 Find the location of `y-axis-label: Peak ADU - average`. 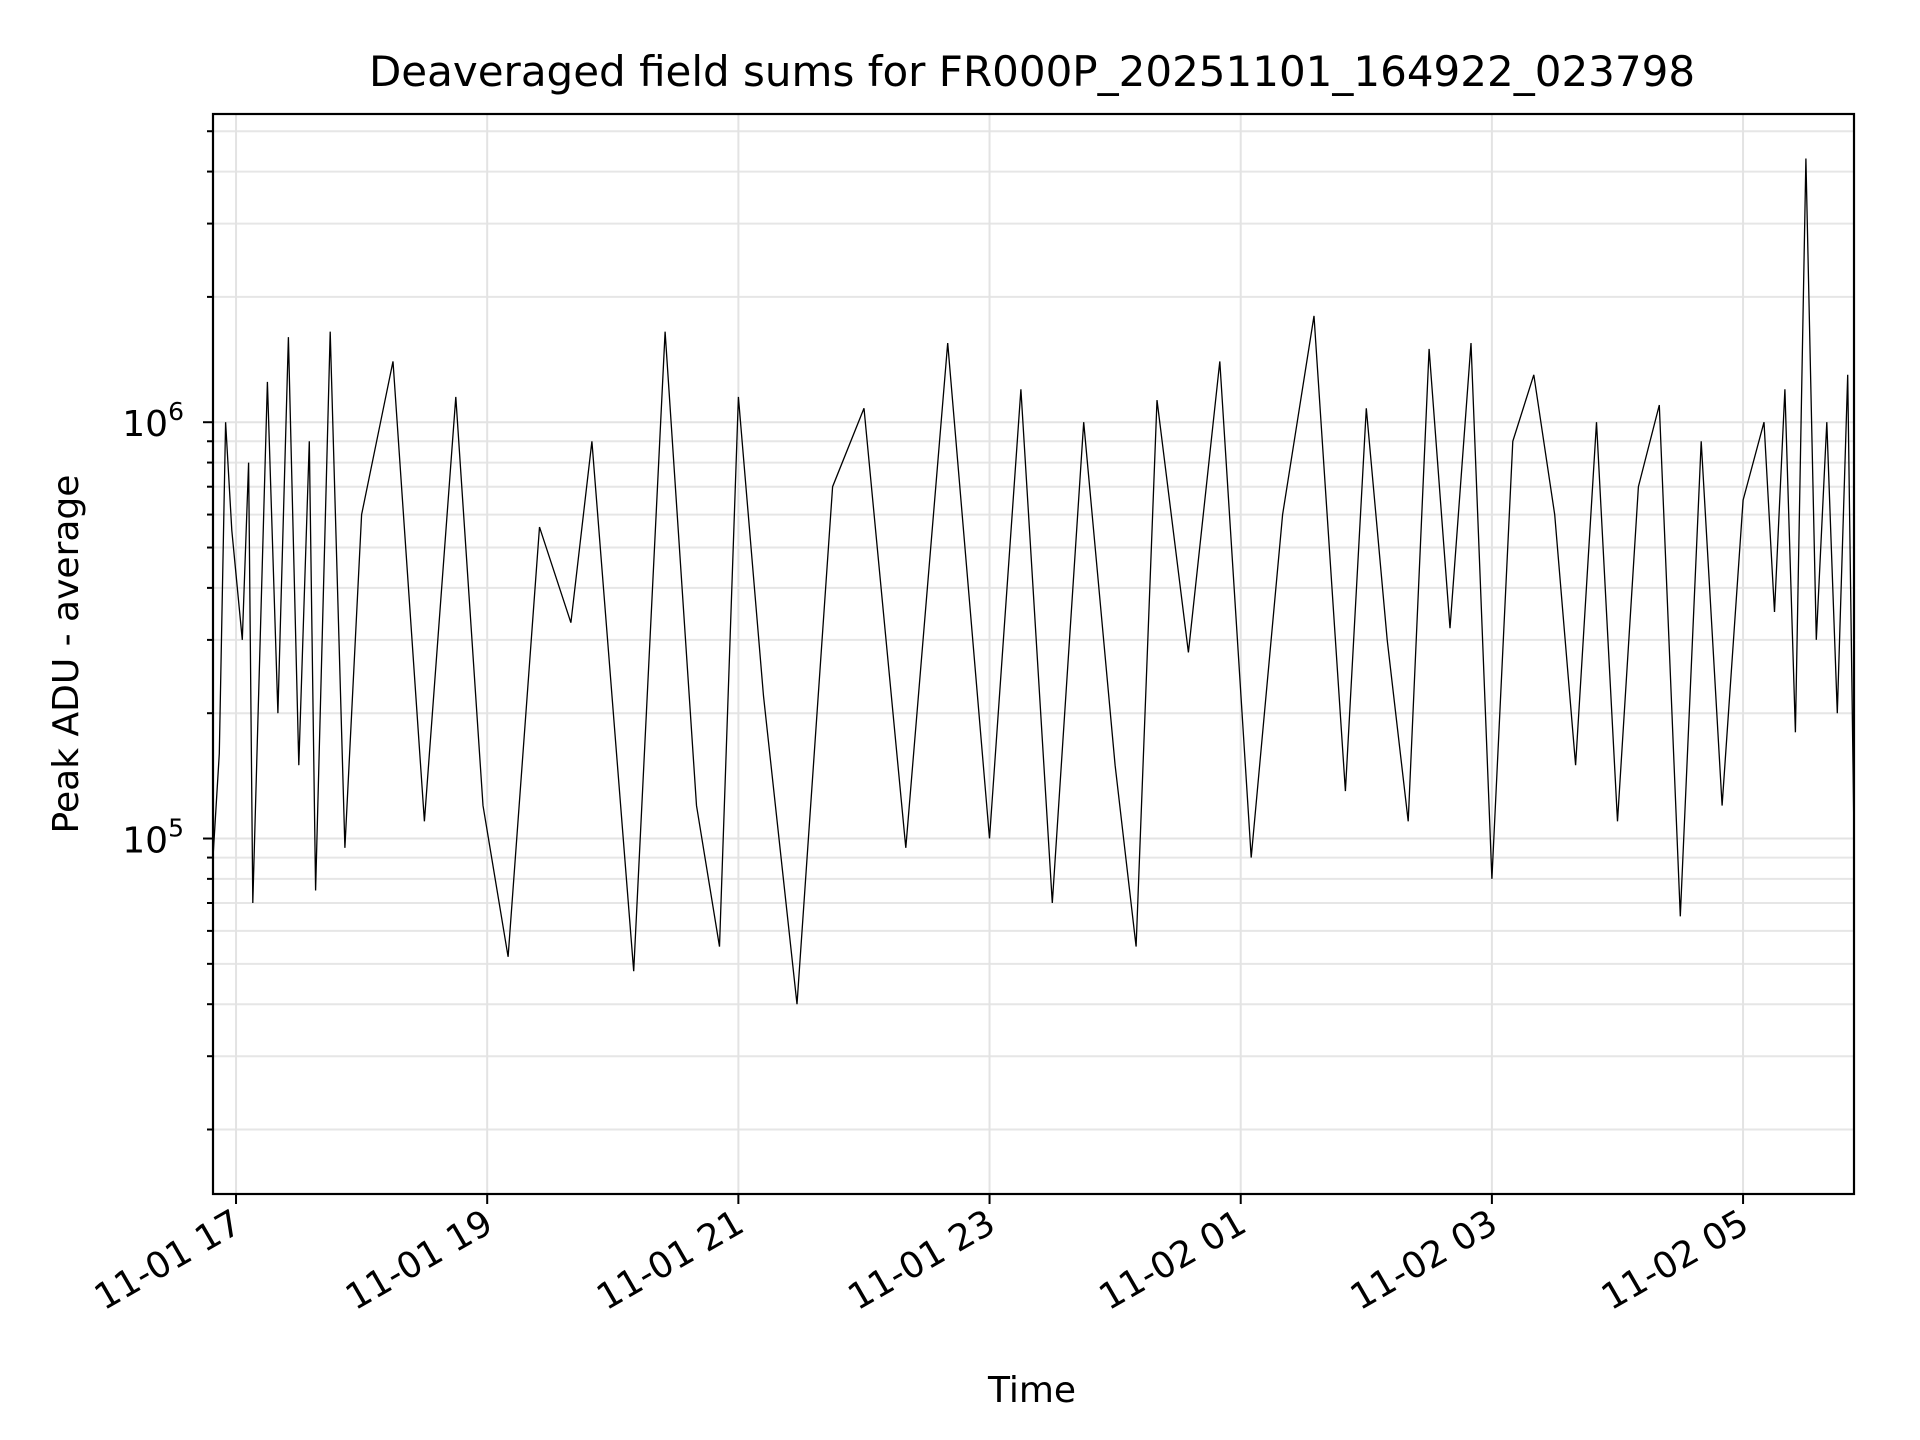

y-axis-label: Peak ADU - average is located at coordinates (66, 654).